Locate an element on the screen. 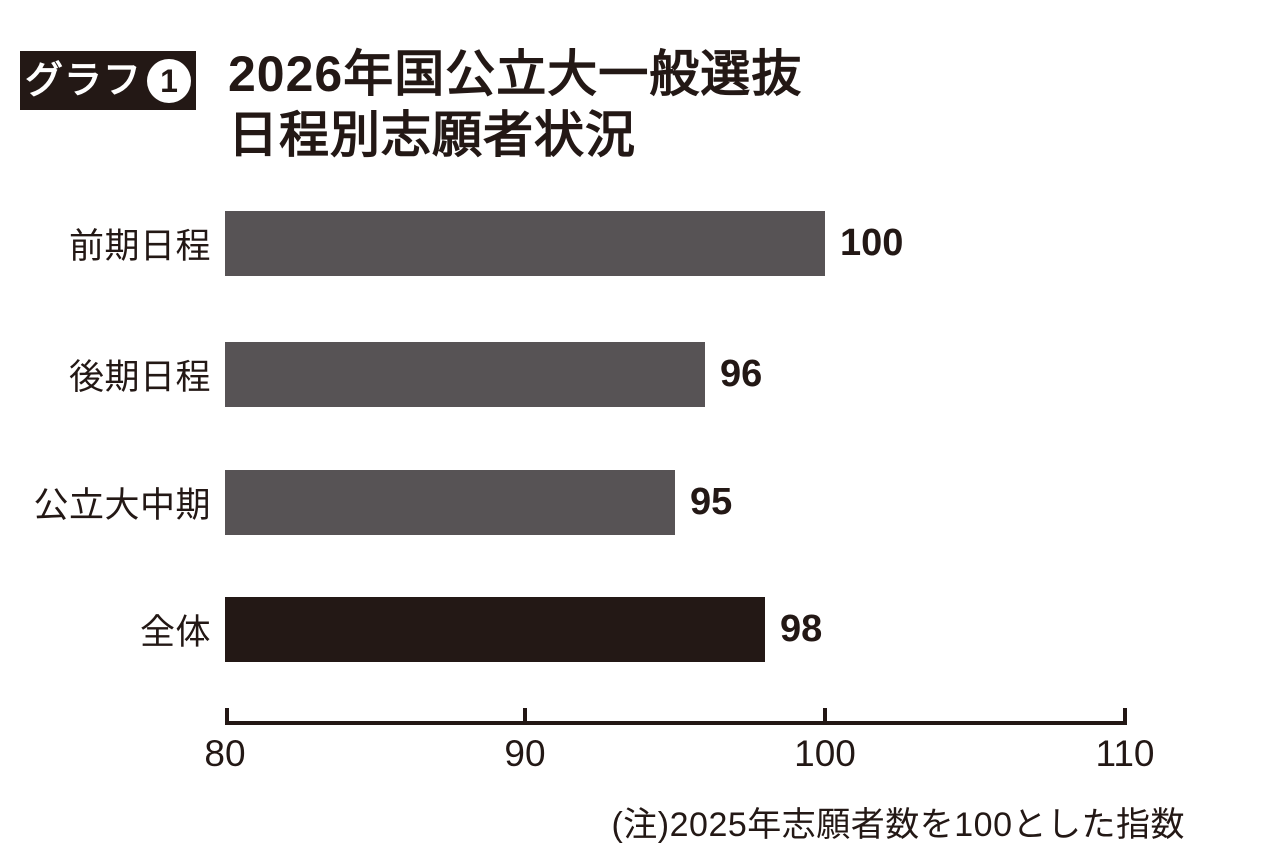 This screenshot has height=860, width=1280. x-axis-line is located at coordinates (676, 723).